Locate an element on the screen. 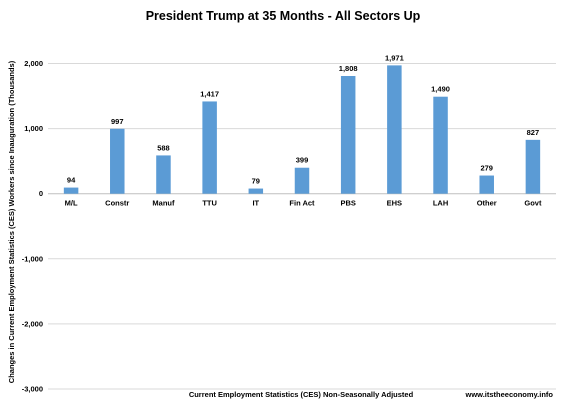  y-tick-labels: -3,000 -2,000 -1,000 0 1,000 2,000 is located at coordinates (32, 226).